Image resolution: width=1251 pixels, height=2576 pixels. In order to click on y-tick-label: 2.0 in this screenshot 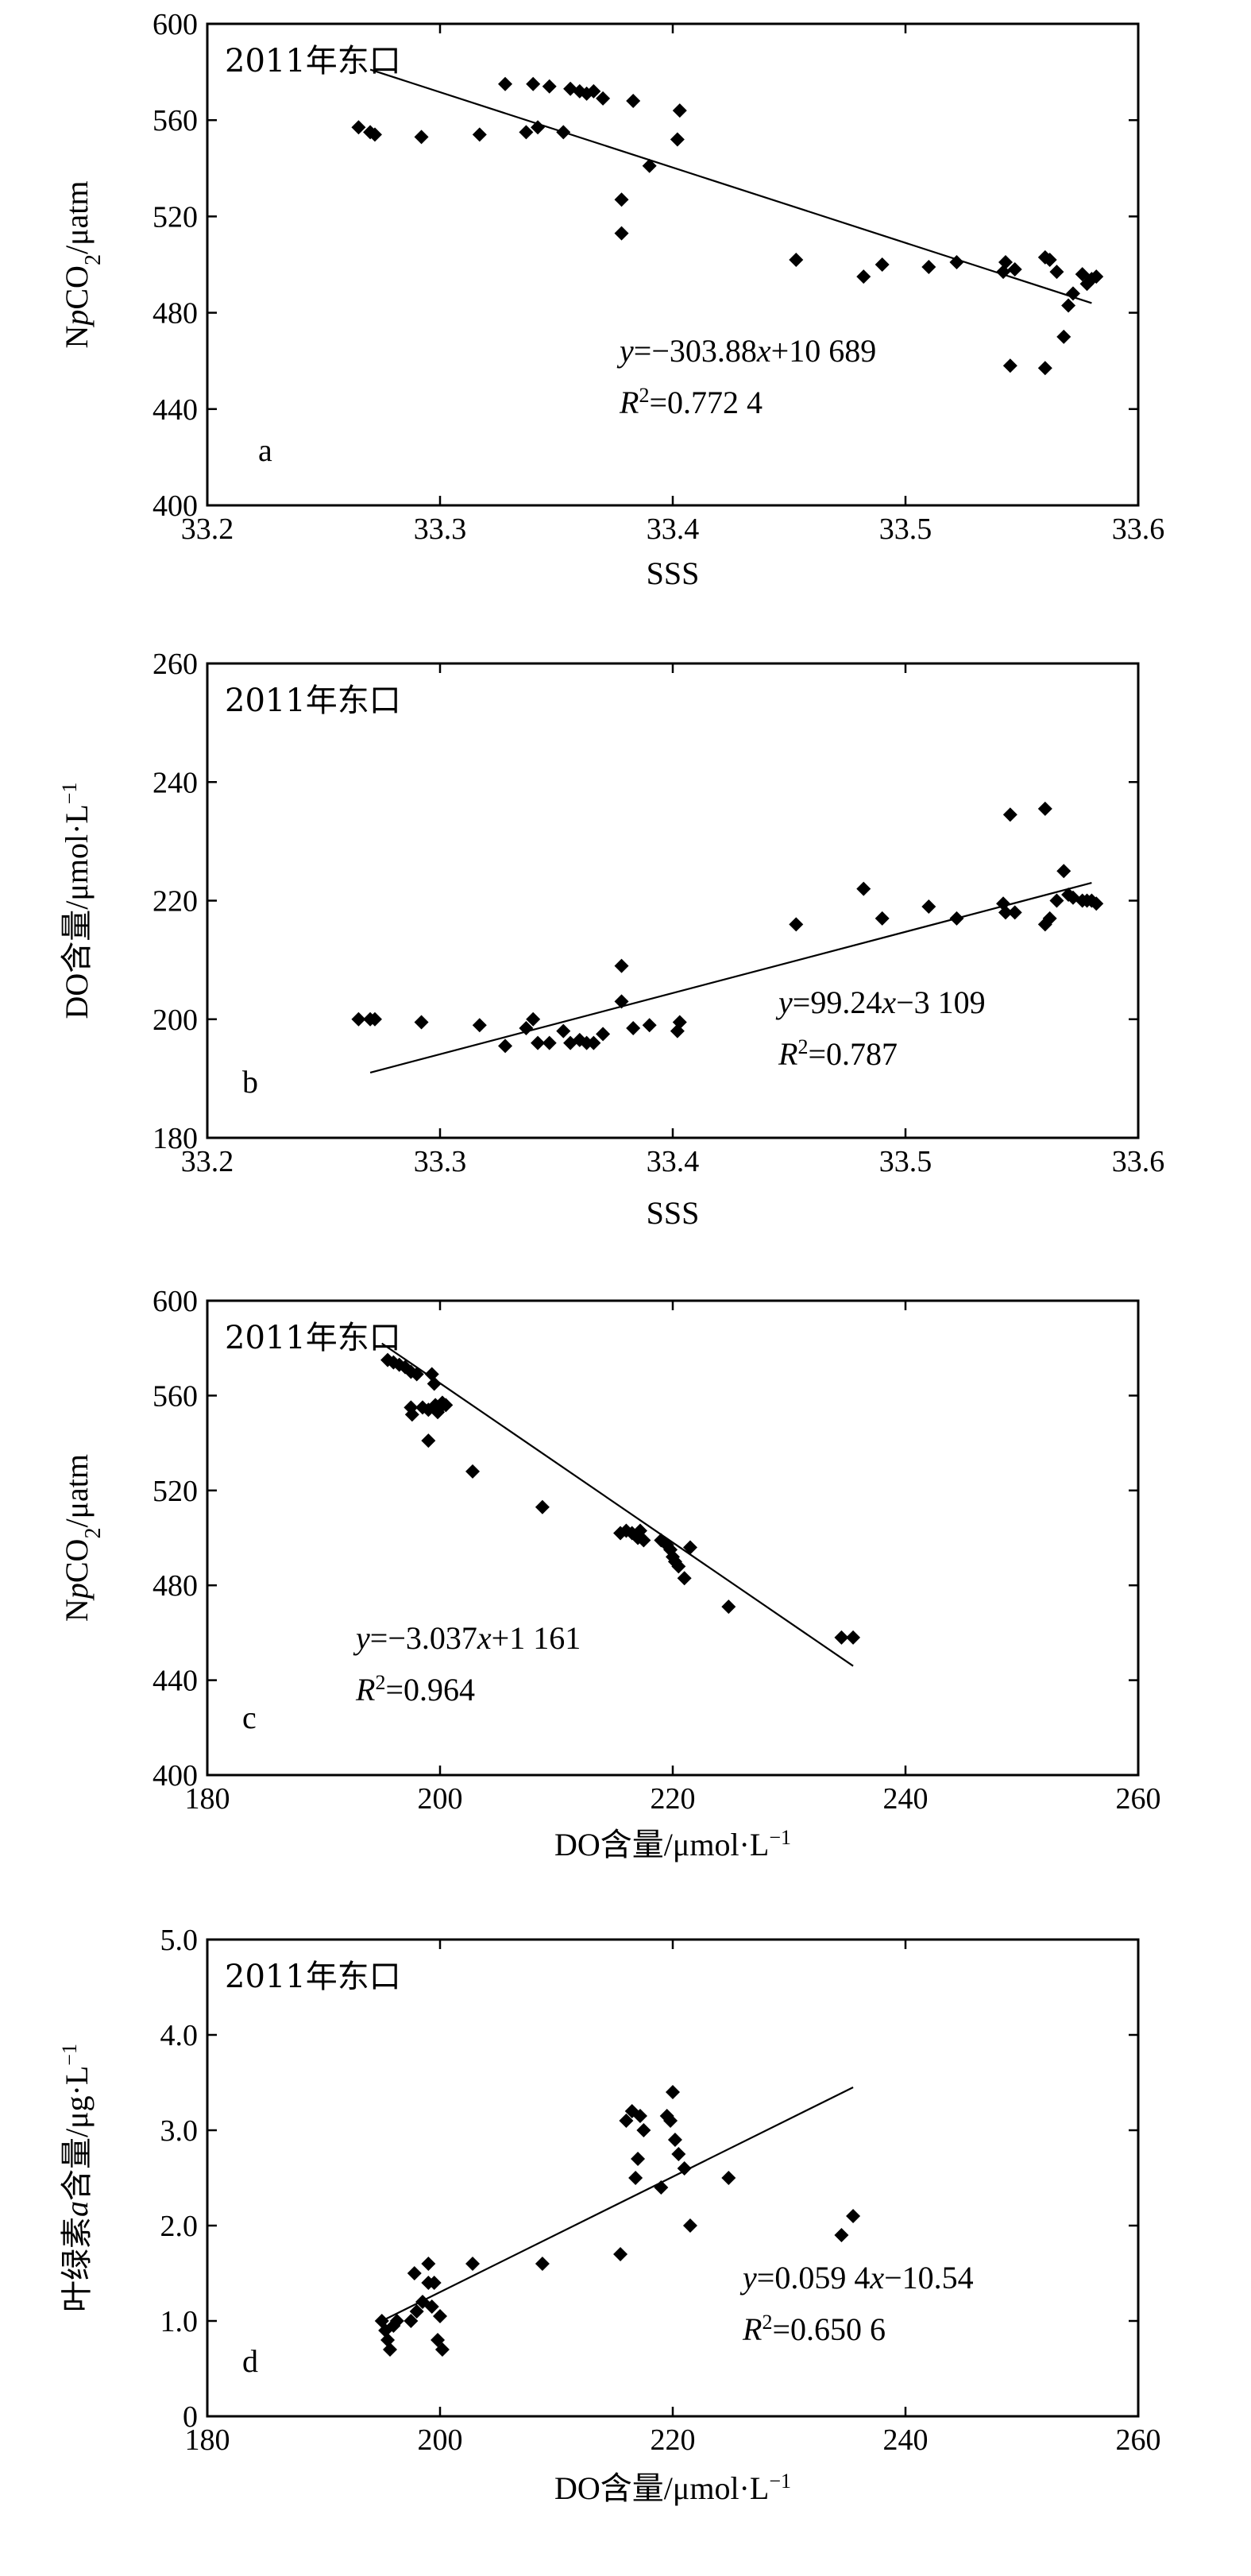, I will do `click(179, 2226)`.